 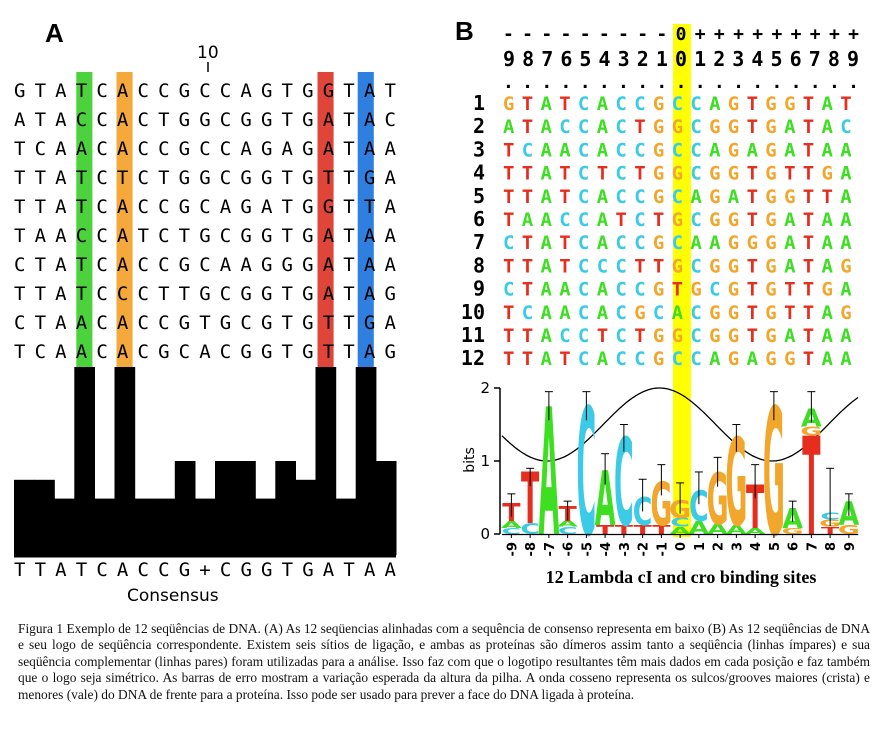 I want to click on logo-x-tick-label: -9, so click(x=512, y=549).